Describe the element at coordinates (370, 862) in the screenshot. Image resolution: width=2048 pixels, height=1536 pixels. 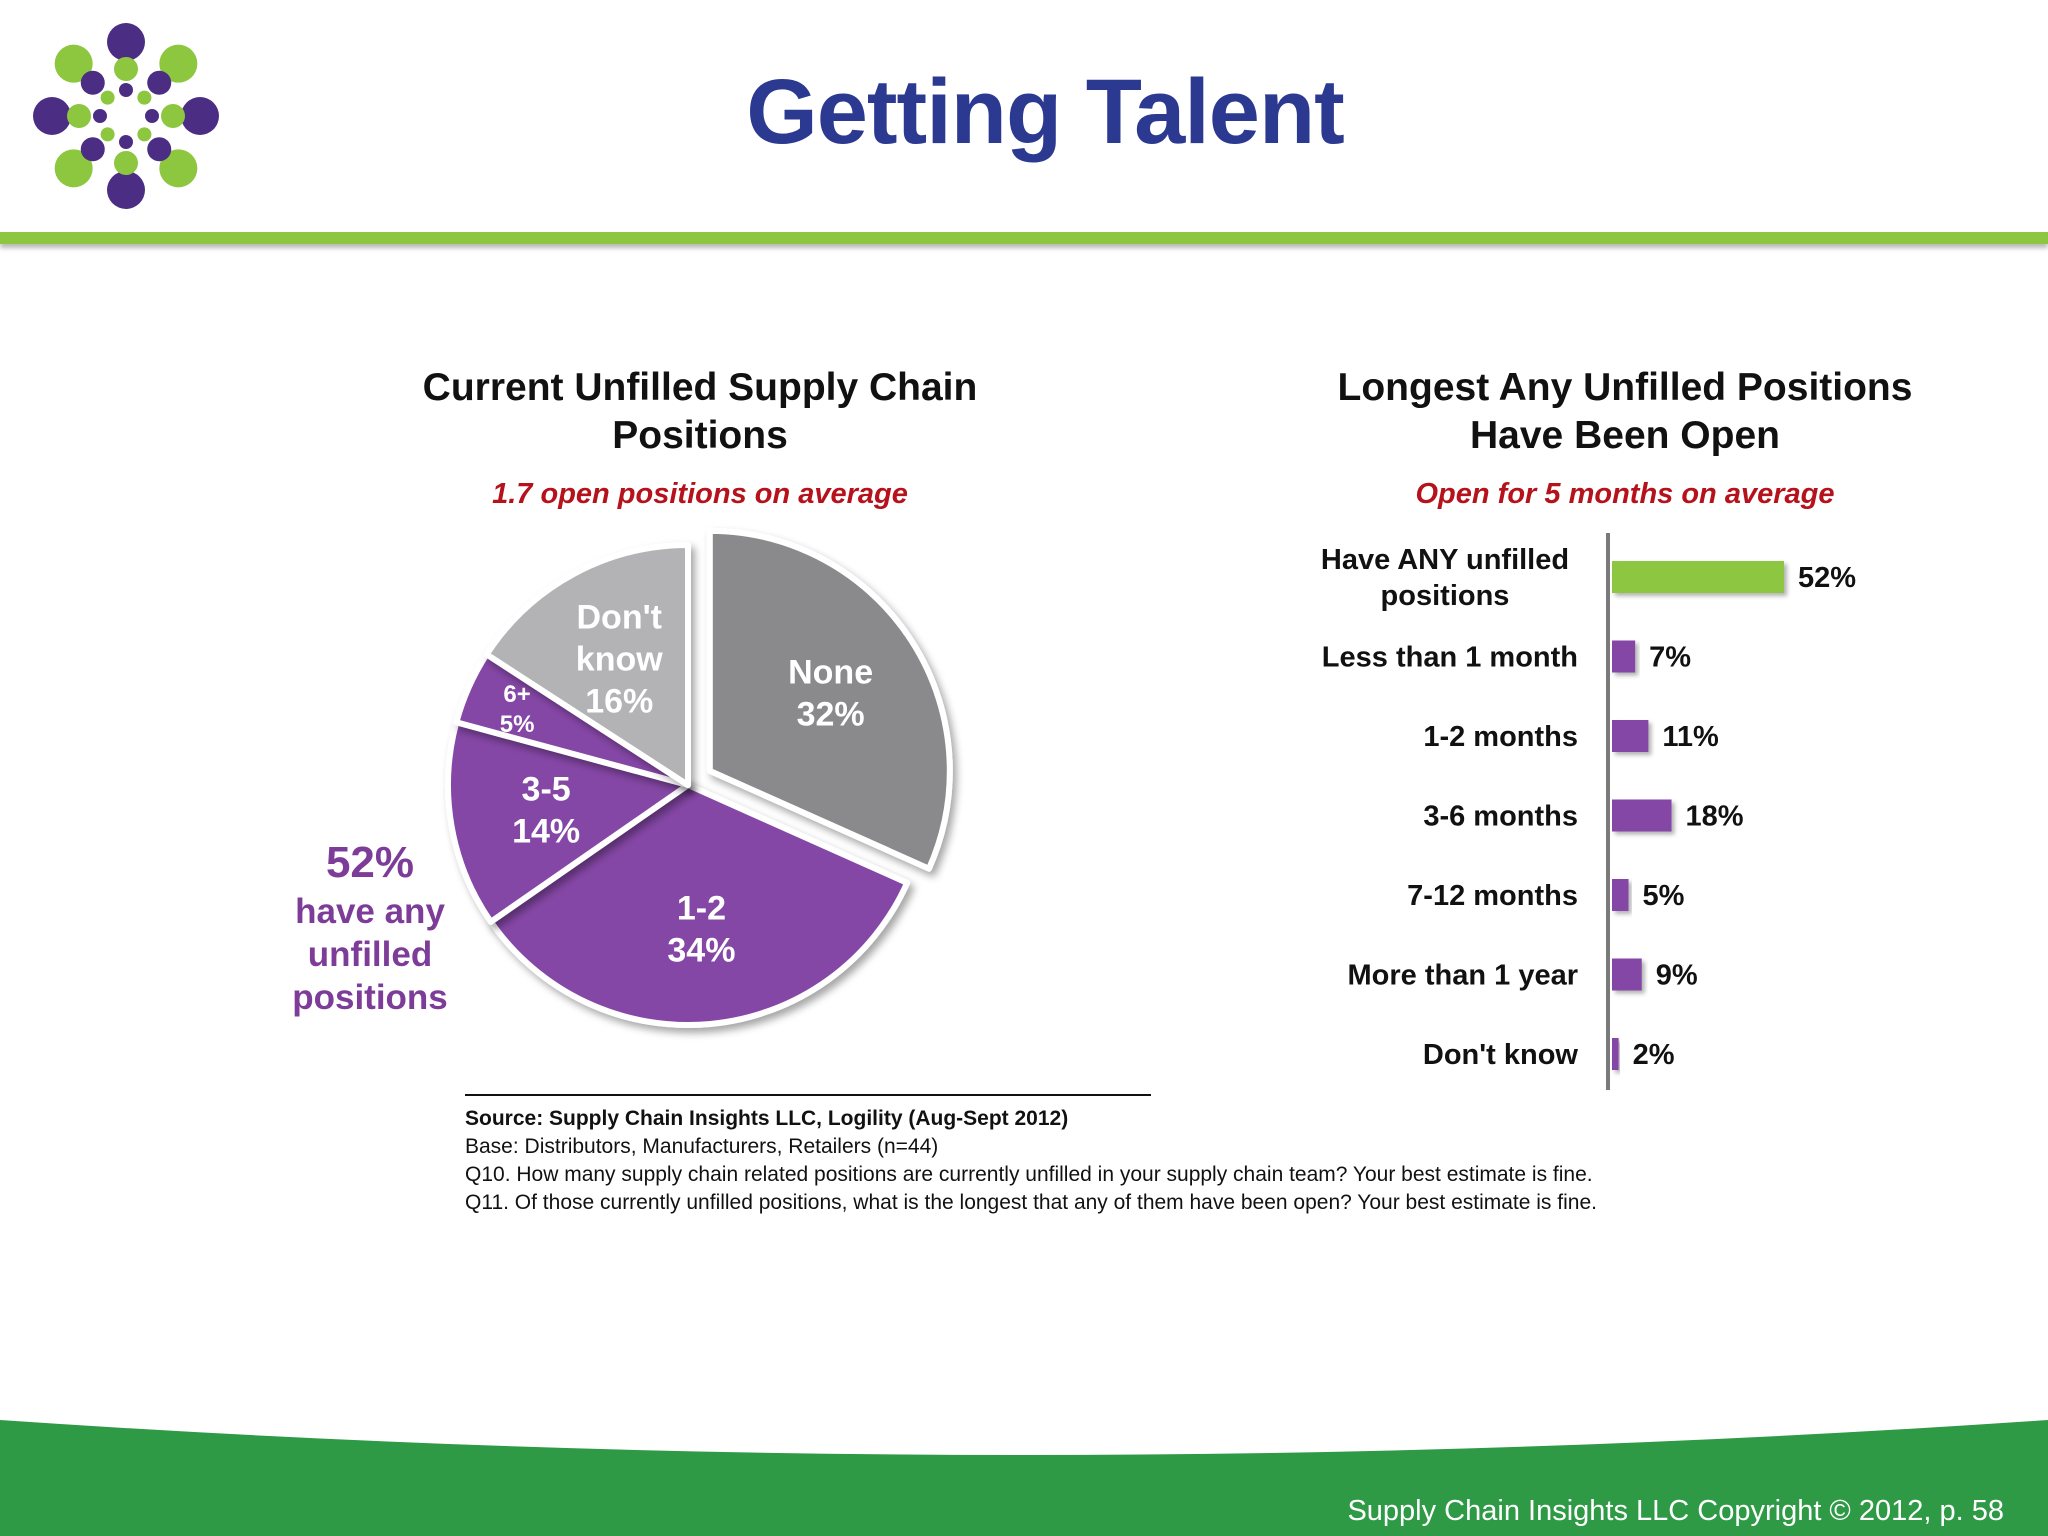
I see `pie-annotation-value: 52%` at that location.